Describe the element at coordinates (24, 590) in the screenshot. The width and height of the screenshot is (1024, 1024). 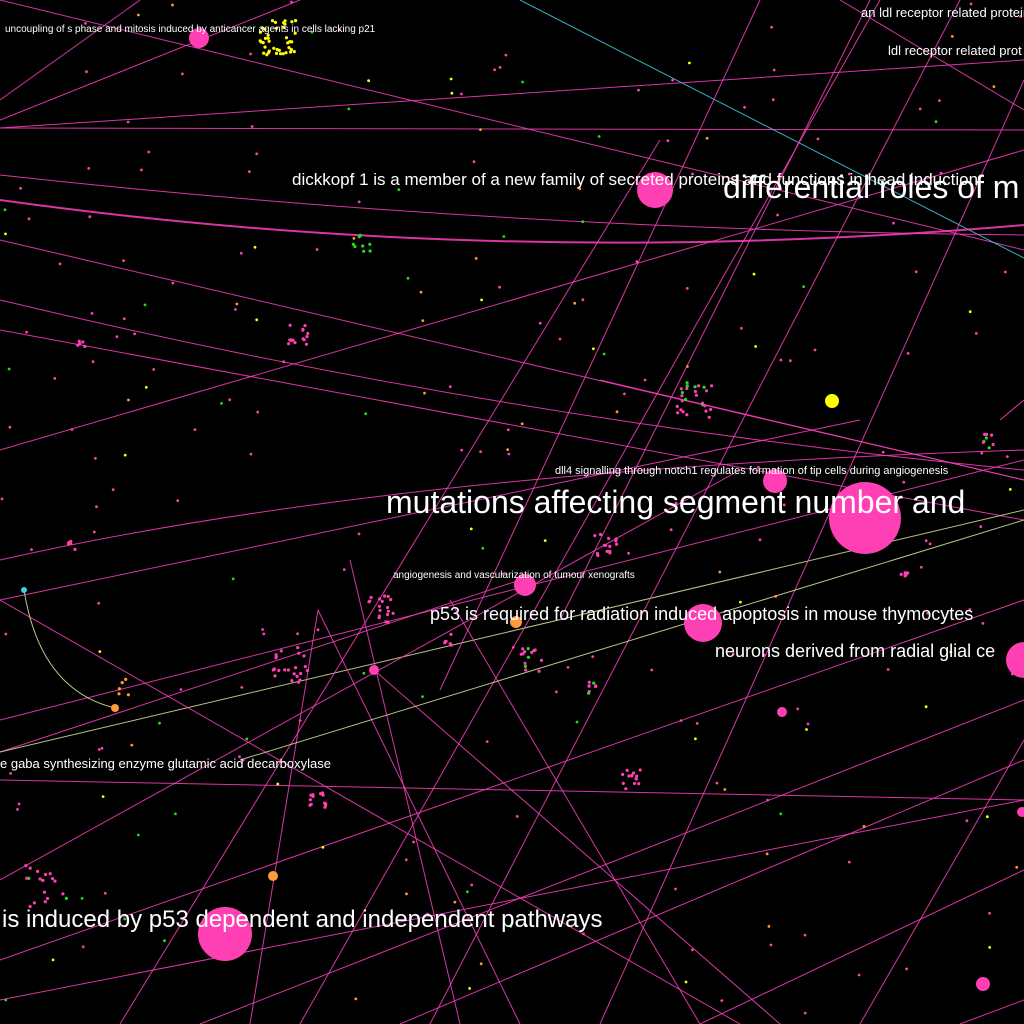
I see `protein-node` at that location.